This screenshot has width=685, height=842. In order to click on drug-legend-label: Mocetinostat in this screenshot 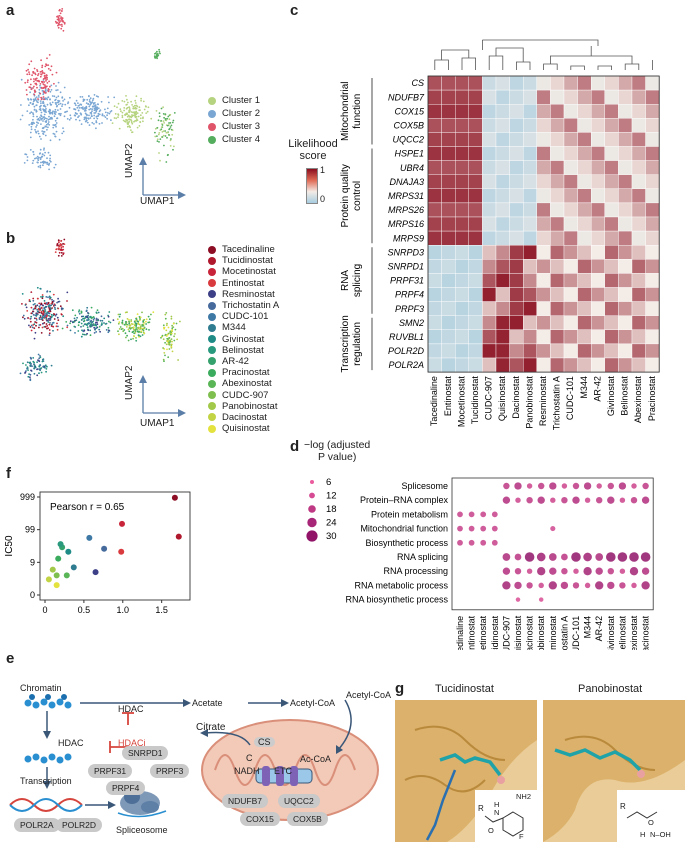, I will do `click(249, 272)`.